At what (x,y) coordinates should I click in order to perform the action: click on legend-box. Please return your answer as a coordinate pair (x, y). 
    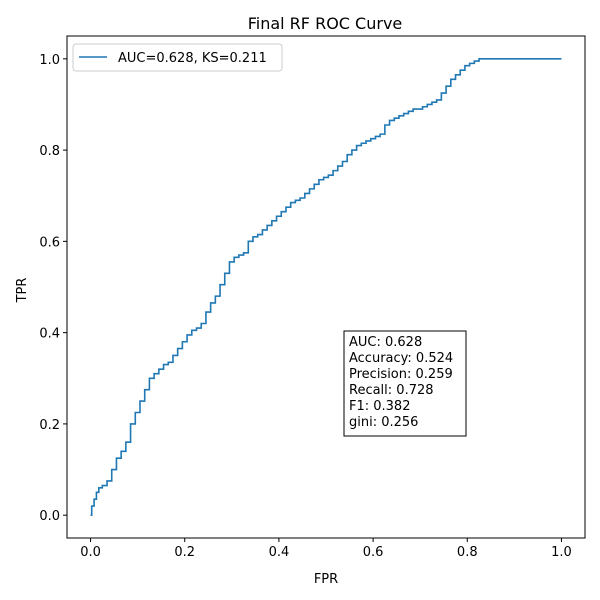
    Looking at the image, I should click on (177, 57).